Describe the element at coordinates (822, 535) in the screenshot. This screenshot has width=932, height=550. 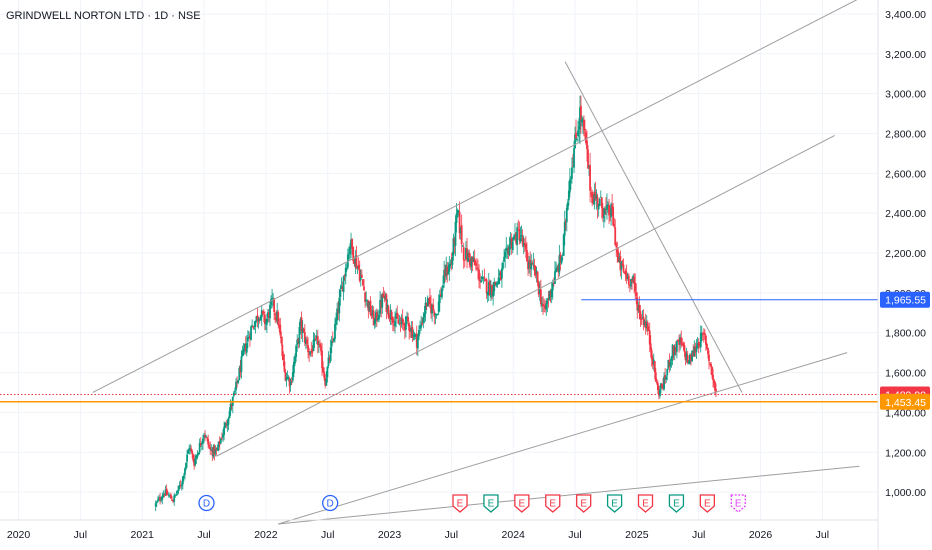
I see `x-tick-label: Jul` at that location.